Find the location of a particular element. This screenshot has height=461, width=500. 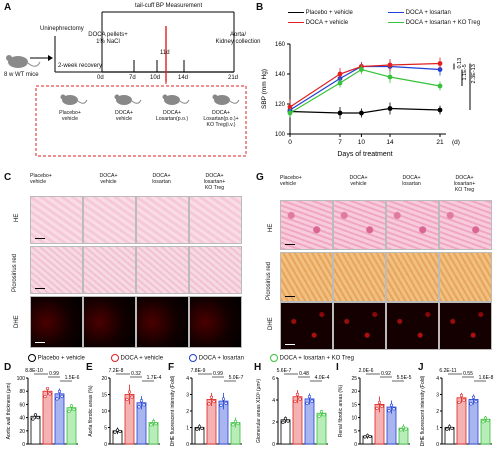

sig-label: 1.5E-6 is located at coordinates (72, 378).